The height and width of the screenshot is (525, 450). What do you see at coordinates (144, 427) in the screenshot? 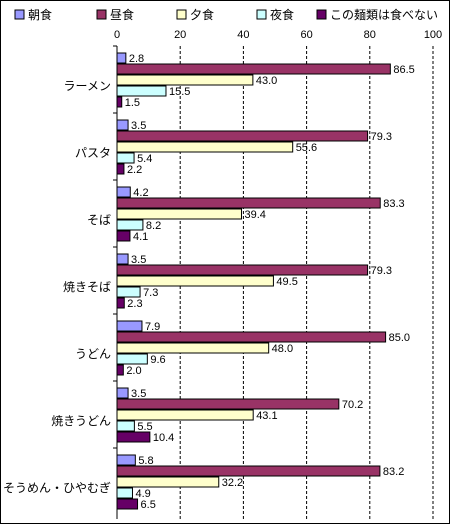
I see `data-label: 5.5` at bounding box center [144, 427].